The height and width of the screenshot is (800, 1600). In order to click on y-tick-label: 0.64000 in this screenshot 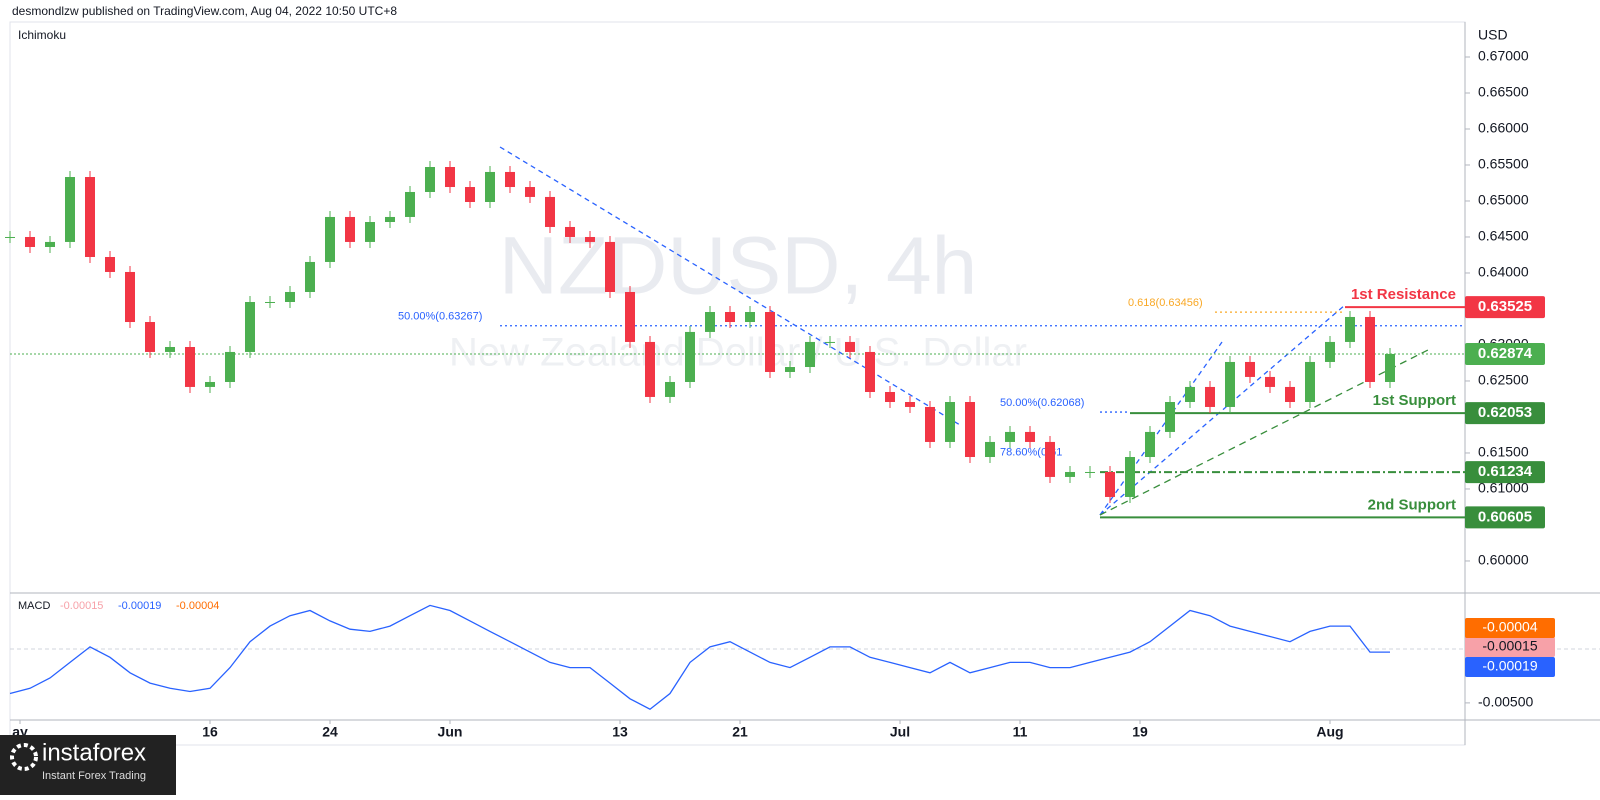, I will do `click(1503, 272)`.